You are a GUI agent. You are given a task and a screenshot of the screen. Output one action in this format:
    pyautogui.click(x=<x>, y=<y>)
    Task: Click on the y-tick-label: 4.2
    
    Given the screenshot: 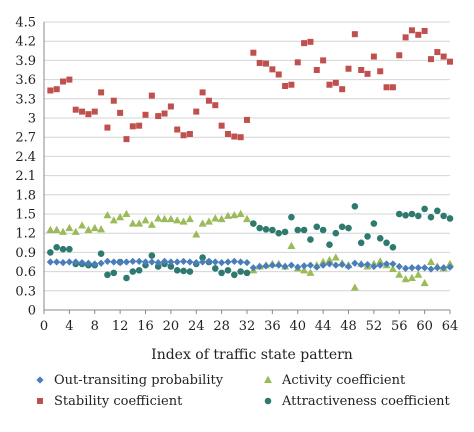 What is the action you would take?
    pyautogui.click(x=25, y=42)
    